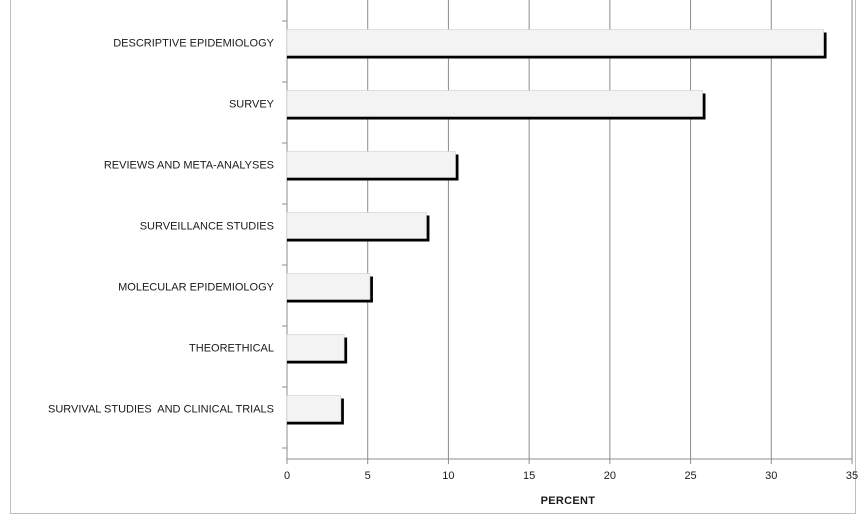 Image resolution: width=861 pixels, height=517 pixels. What do you see at coordinates (771, 476) in the screenshot?
I see `x-tick-label-30: 30` at bounding box center [771, 476].